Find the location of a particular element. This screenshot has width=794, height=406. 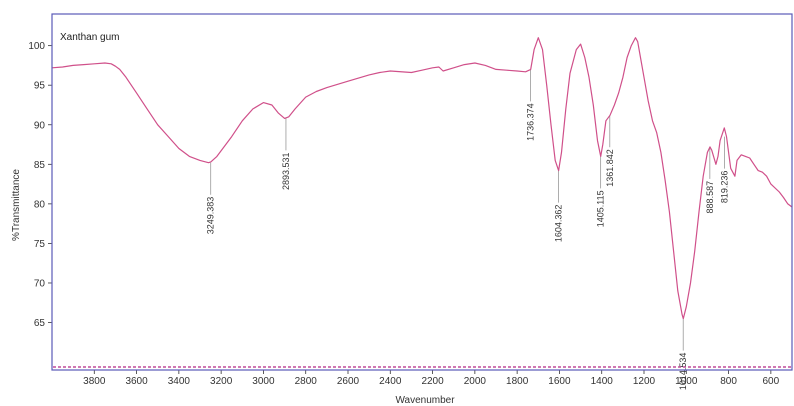

peak-label: 1604.362 is located at coordinates (559, 224).